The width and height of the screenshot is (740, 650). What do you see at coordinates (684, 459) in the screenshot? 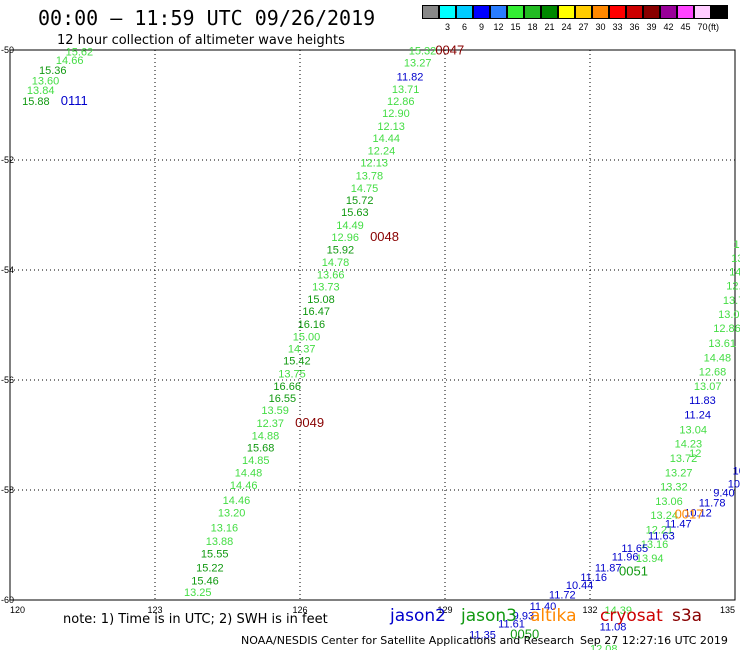
I see `wave-height-label: 13.72` at bounding box center [684, 459].